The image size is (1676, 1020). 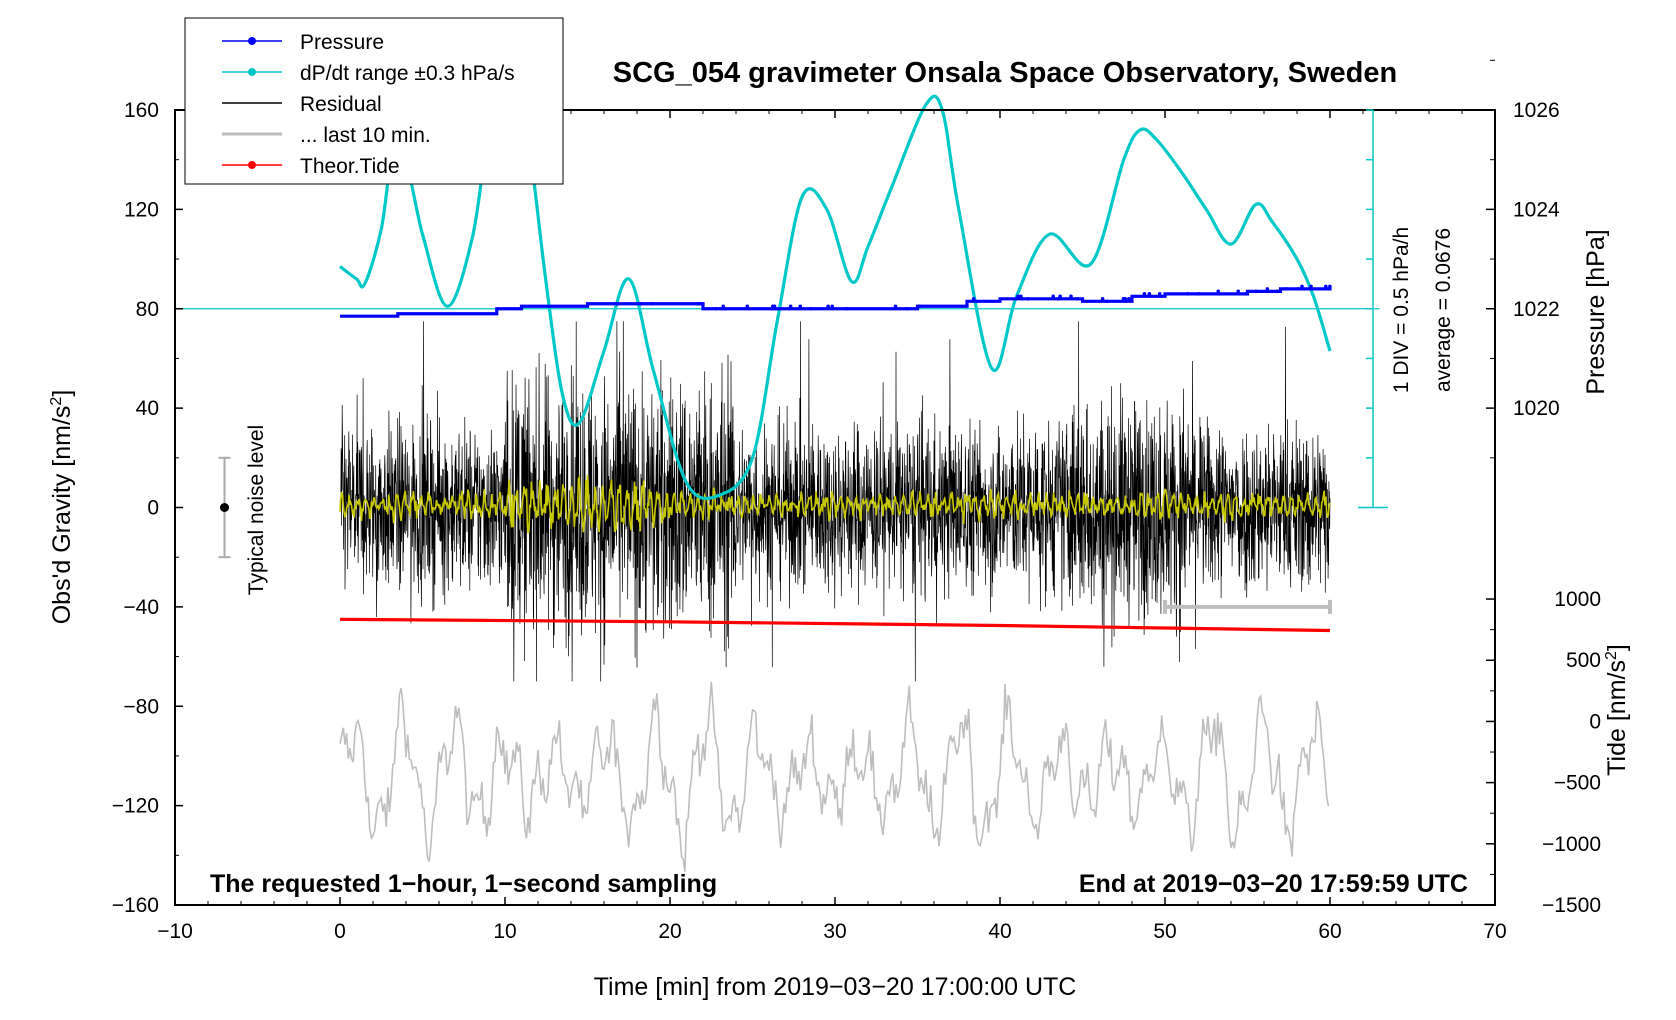 I want to click on y-tick-label: 160, so click(x=141, y=110).